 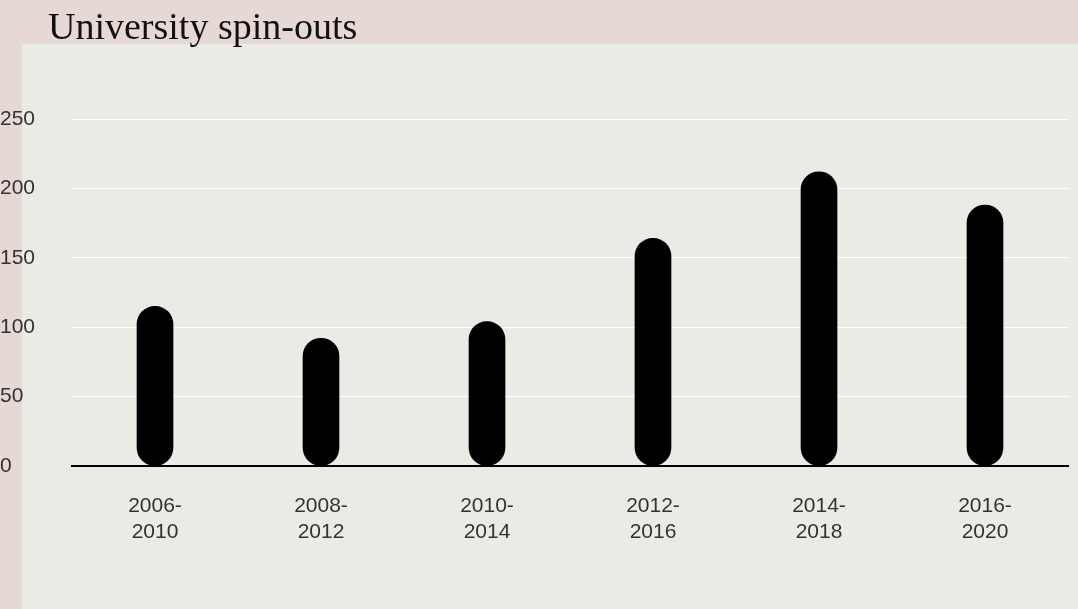 I want to click on chart-title: University spin-outs, so click(x=203, y=26).